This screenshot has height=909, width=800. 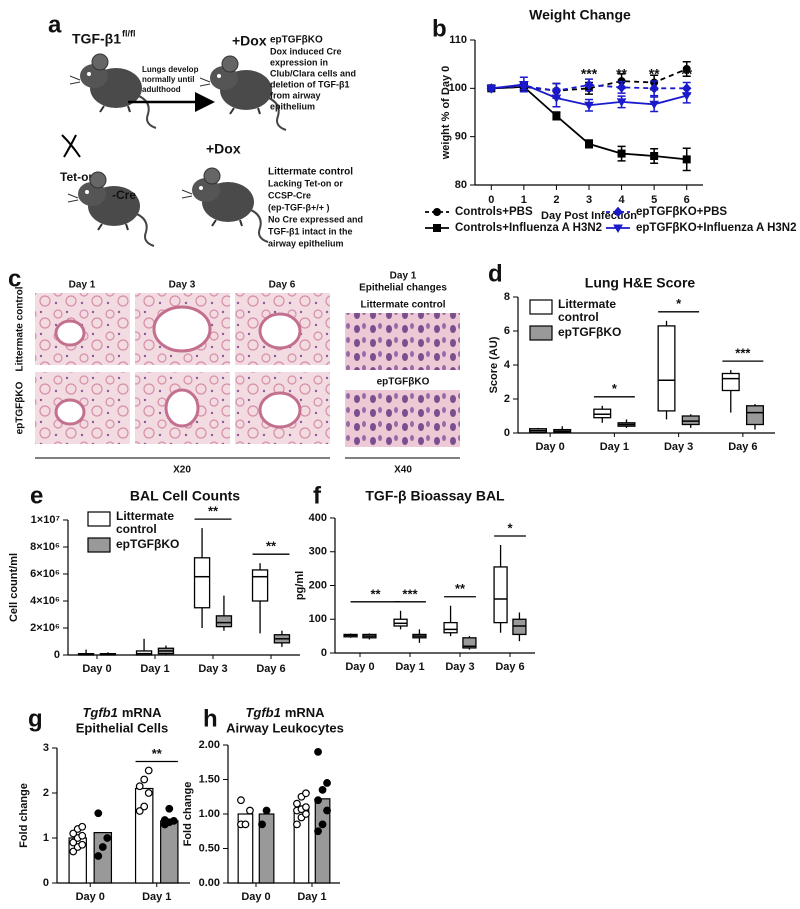 I want to click on y-axis-label: Fold change, so click(x=188, y=814).